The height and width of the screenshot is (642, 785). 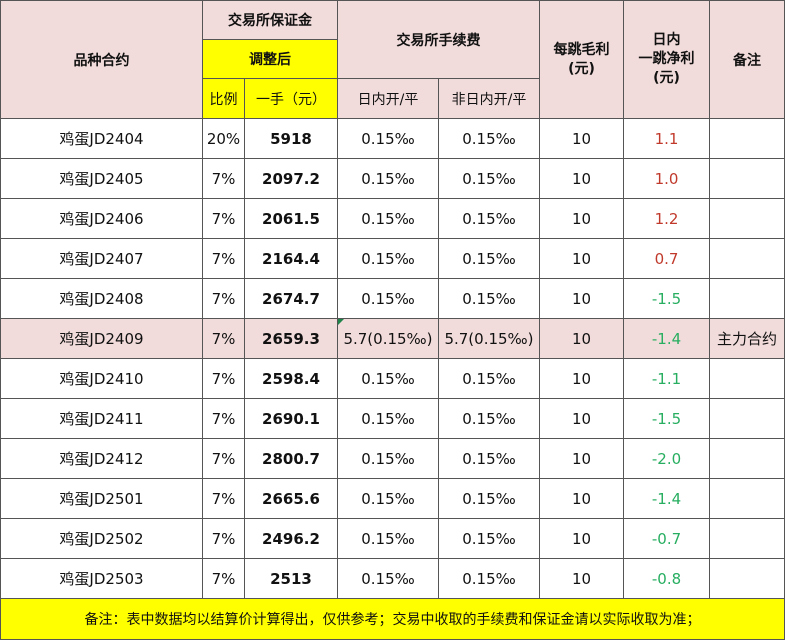 I want to click on per-lot-cell: 2598.4, so click(x=291, y=378).